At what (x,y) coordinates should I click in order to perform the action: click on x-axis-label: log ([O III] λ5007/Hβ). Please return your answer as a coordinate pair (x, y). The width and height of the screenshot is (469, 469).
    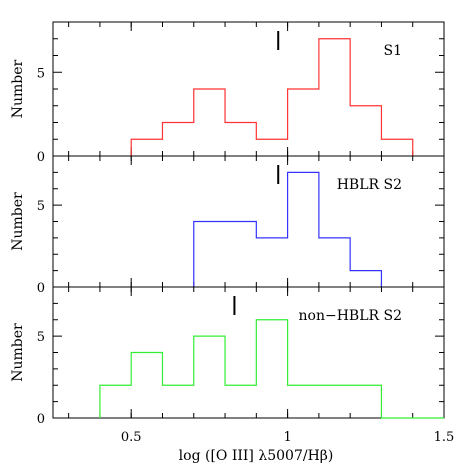
    Looking at the image, I should click on (256, 456).